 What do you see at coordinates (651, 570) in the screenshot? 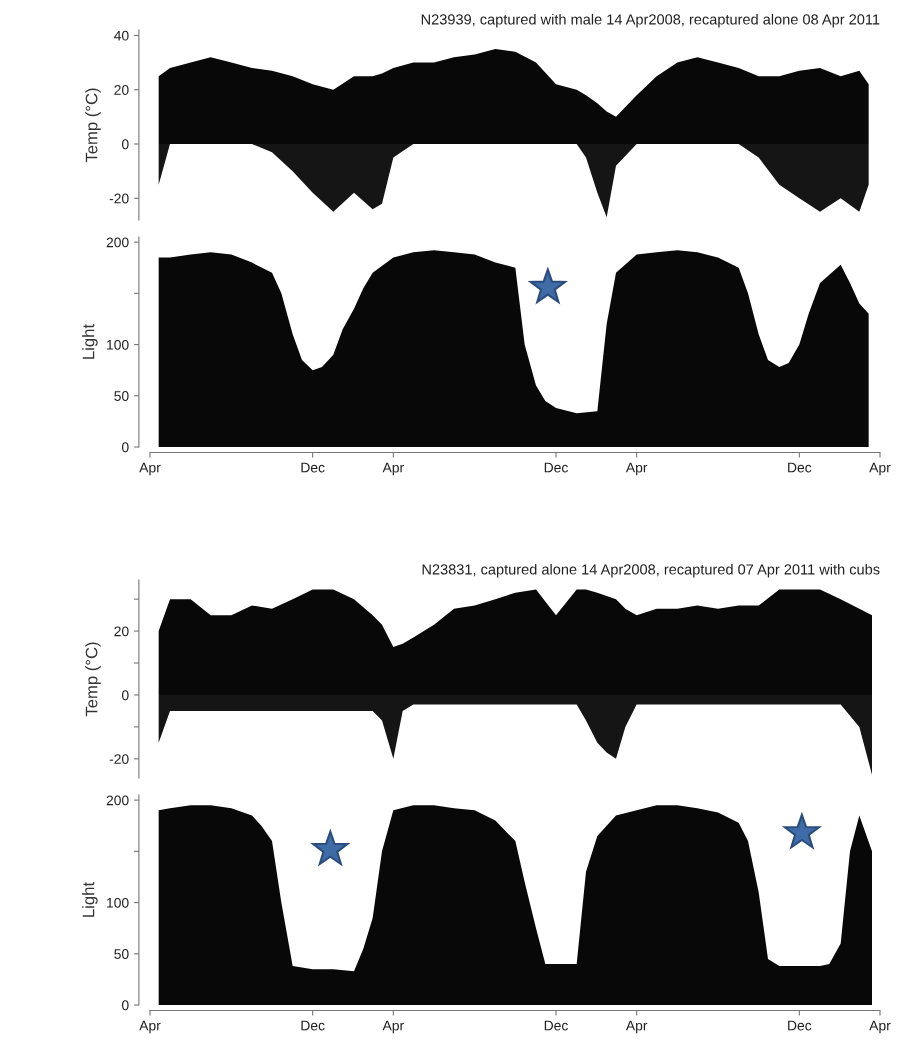
I see `chart-title: N23831, captured alone 14 Apr2008, recaptured 07 Apr 2011 with cubs` at bounding box center [651, 570].